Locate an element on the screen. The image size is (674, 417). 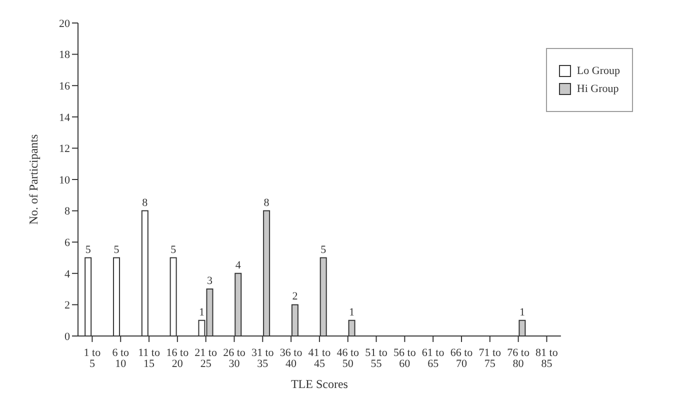
legend-label: Hi Group is located at coordinates (597, 89).